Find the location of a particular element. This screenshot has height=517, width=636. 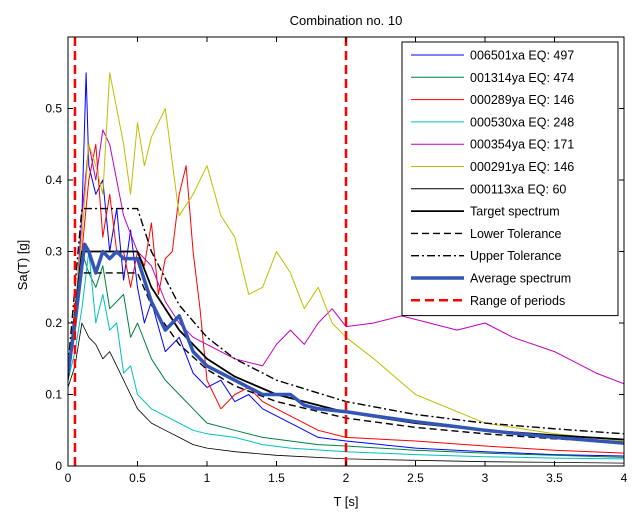

x-tick-label-1: 0.5 is located at coordinates (137, 478).